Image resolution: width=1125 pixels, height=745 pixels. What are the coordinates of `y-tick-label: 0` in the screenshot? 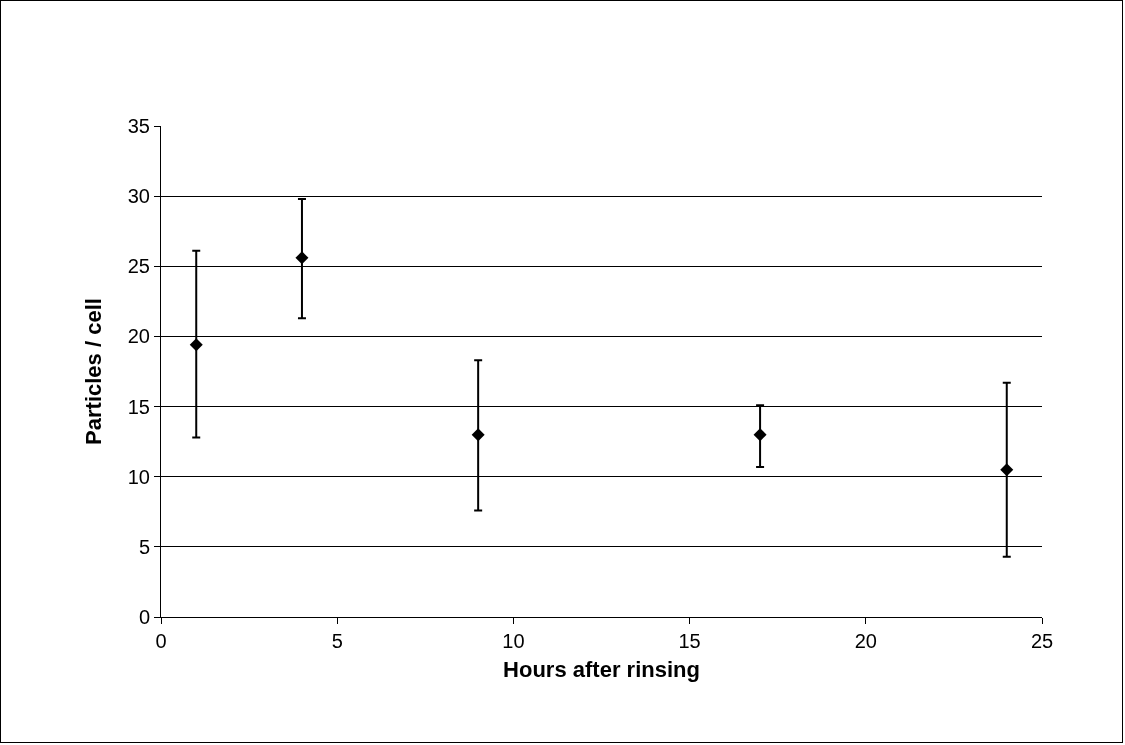 It's located at (144, 617).